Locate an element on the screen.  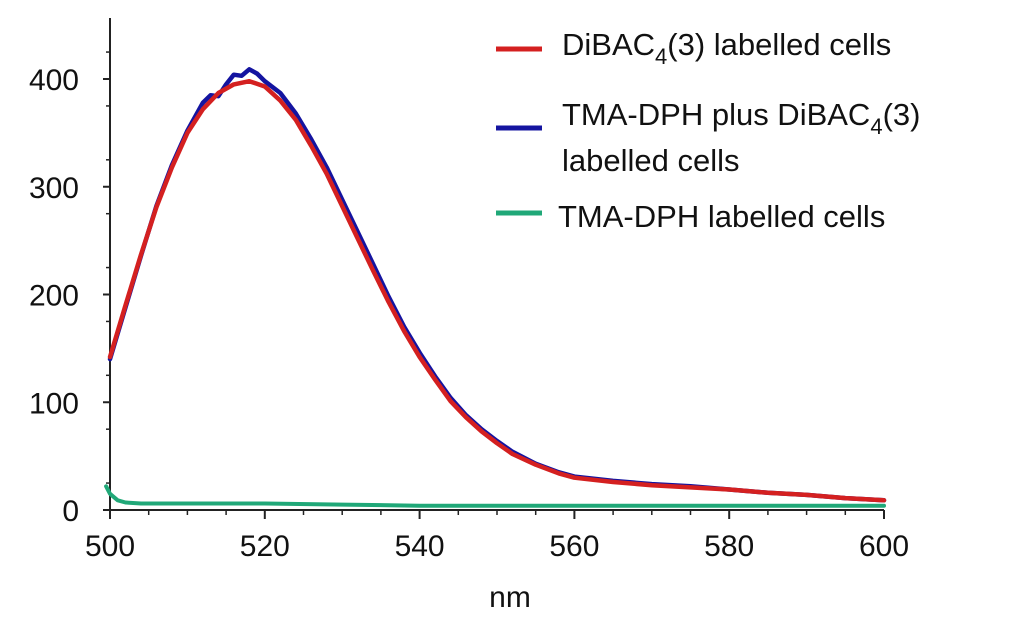
legend-label-1: DiBAC4(3) labelled cells is located at coordinates (726, 48).